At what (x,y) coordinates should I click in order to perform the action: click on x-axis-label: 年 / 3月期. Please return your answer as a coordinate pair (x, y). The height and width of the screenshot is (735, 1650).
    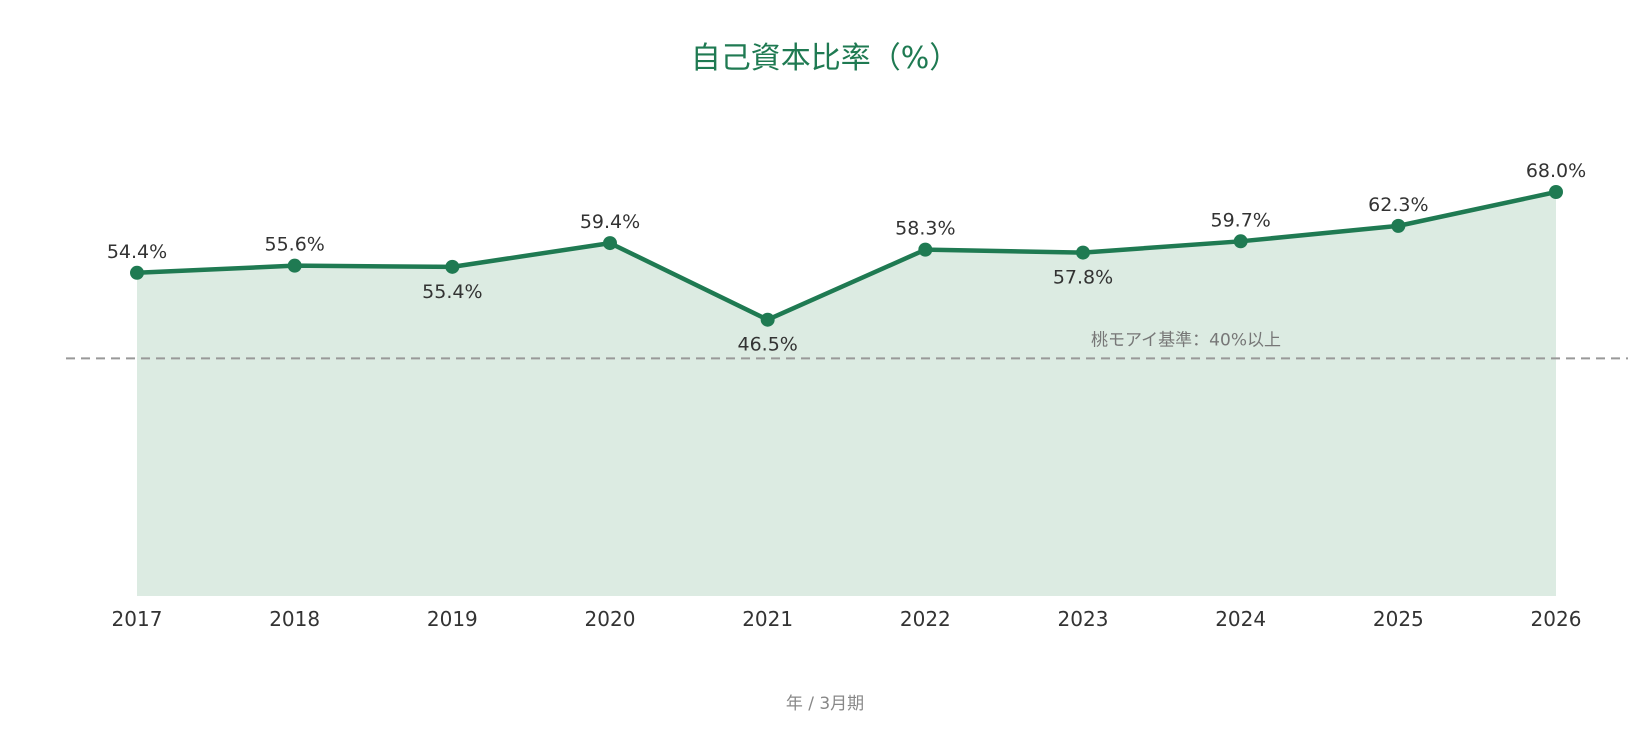
    Looking at the image, I should click on (825, 704).